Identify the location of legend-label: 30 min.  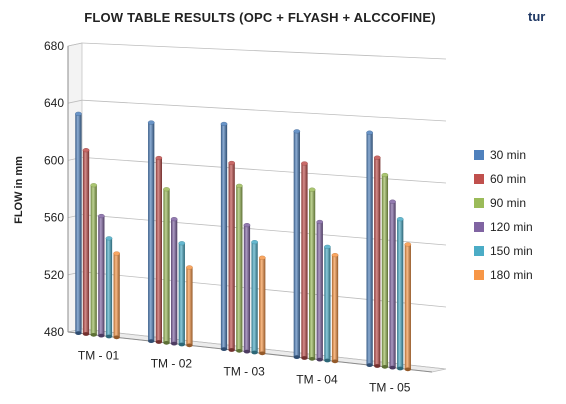
(508, 155).